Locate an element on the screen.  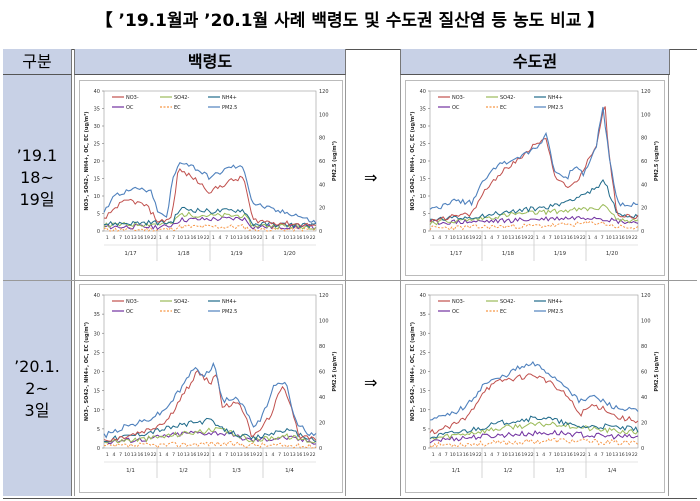
y2-tick-label: 20 is located at coordinates (322, 424).